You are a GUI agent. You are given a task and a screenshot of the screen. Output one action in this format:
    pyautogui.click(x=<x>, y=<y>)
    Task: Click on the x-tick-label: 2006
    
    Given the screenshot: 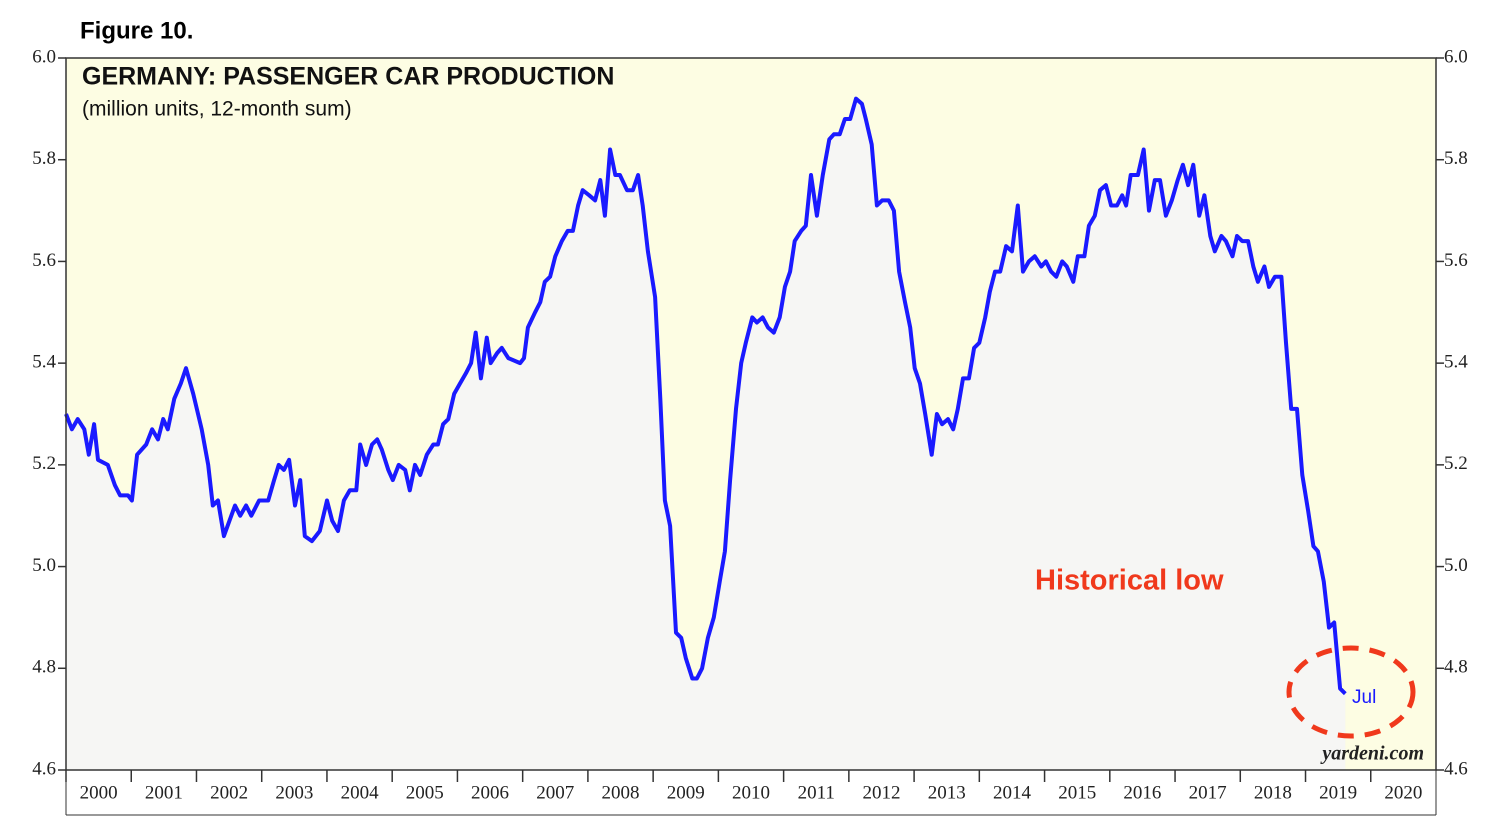 What is the action you would take?
    pyautogui.click(x=490, y=792)
    